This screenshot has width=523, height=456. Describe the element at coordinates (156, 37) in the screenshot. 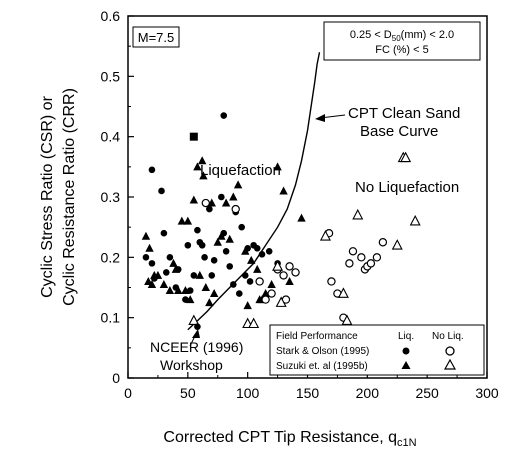

I see `magnitude-box` at that location.